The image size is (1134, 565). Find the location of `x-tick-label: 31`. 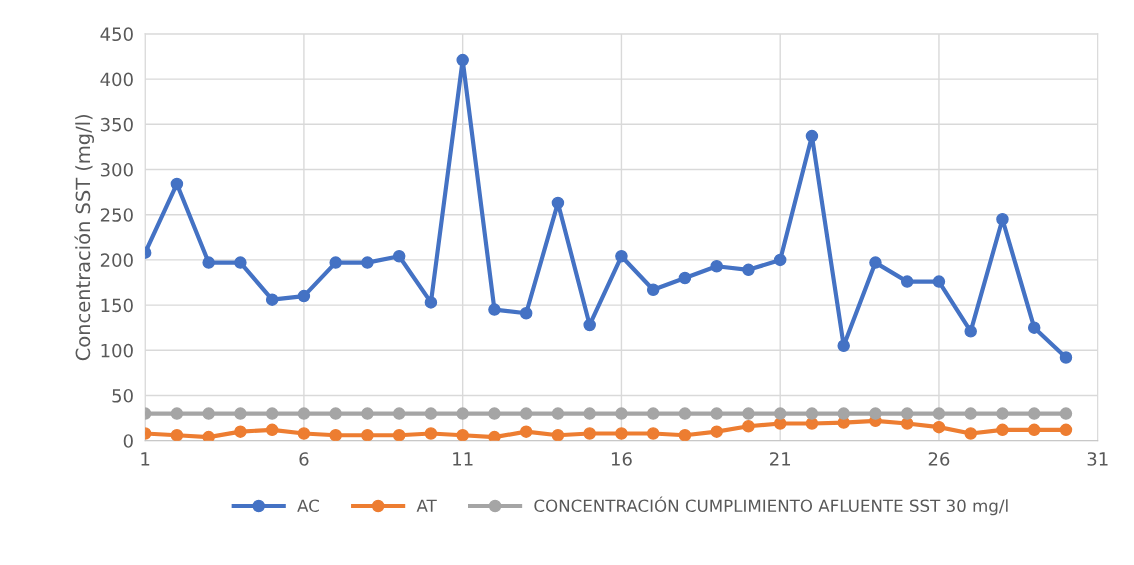

x-tick-label: 31 is located at coordinates (1097, 459).